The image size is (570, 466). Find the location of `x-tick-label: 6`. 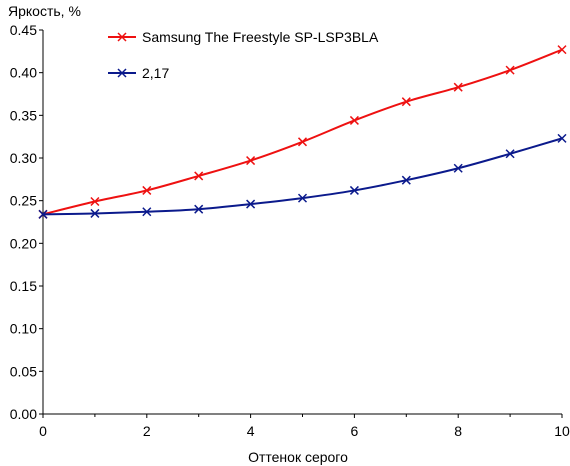

x-tick-label: 6 is located at coordinates (355, 431).